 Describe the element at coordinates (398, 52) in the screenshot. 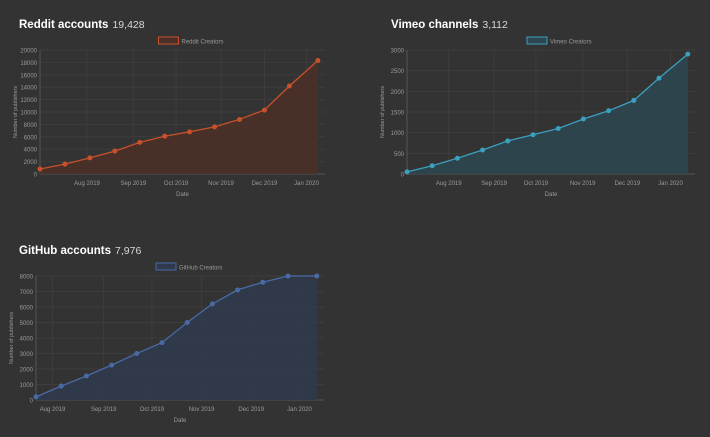

I see `vimeo-ytick-label: 3000` at that location.